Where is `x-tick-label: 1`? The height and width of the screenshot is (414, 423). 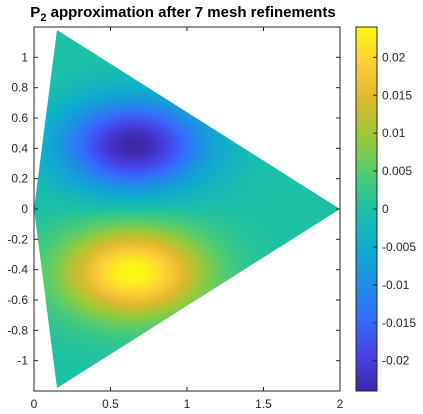 x-tick-label: 1 is located at coordinates (187, 404).